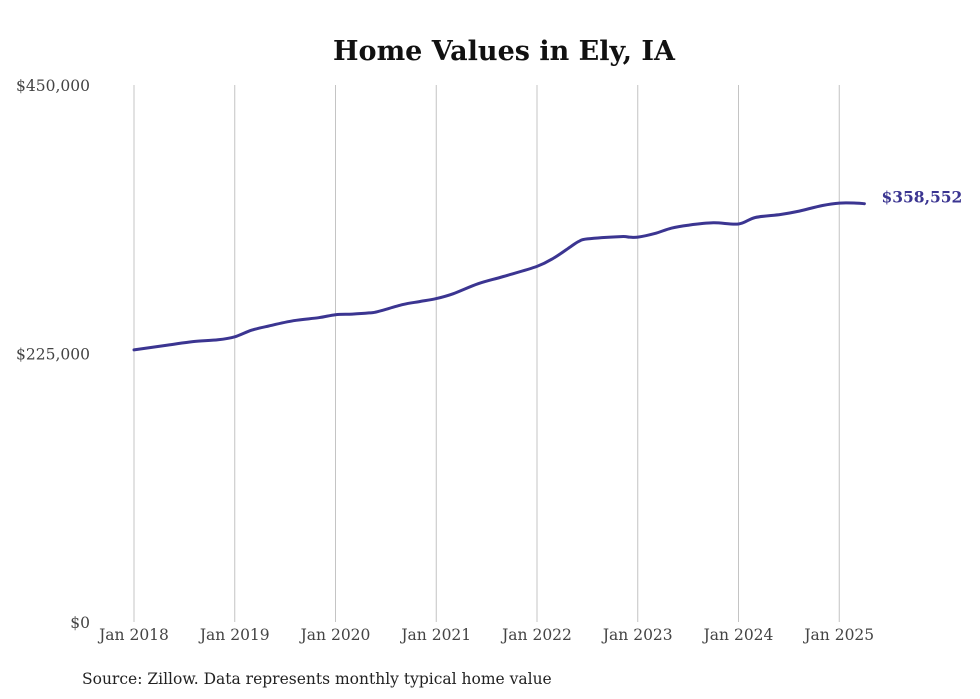 This screenshot has width=980, height=699. Describe the element at coordinates (53, 86) in the screenshot. I see `y-tick-label: $450,000` at that location.